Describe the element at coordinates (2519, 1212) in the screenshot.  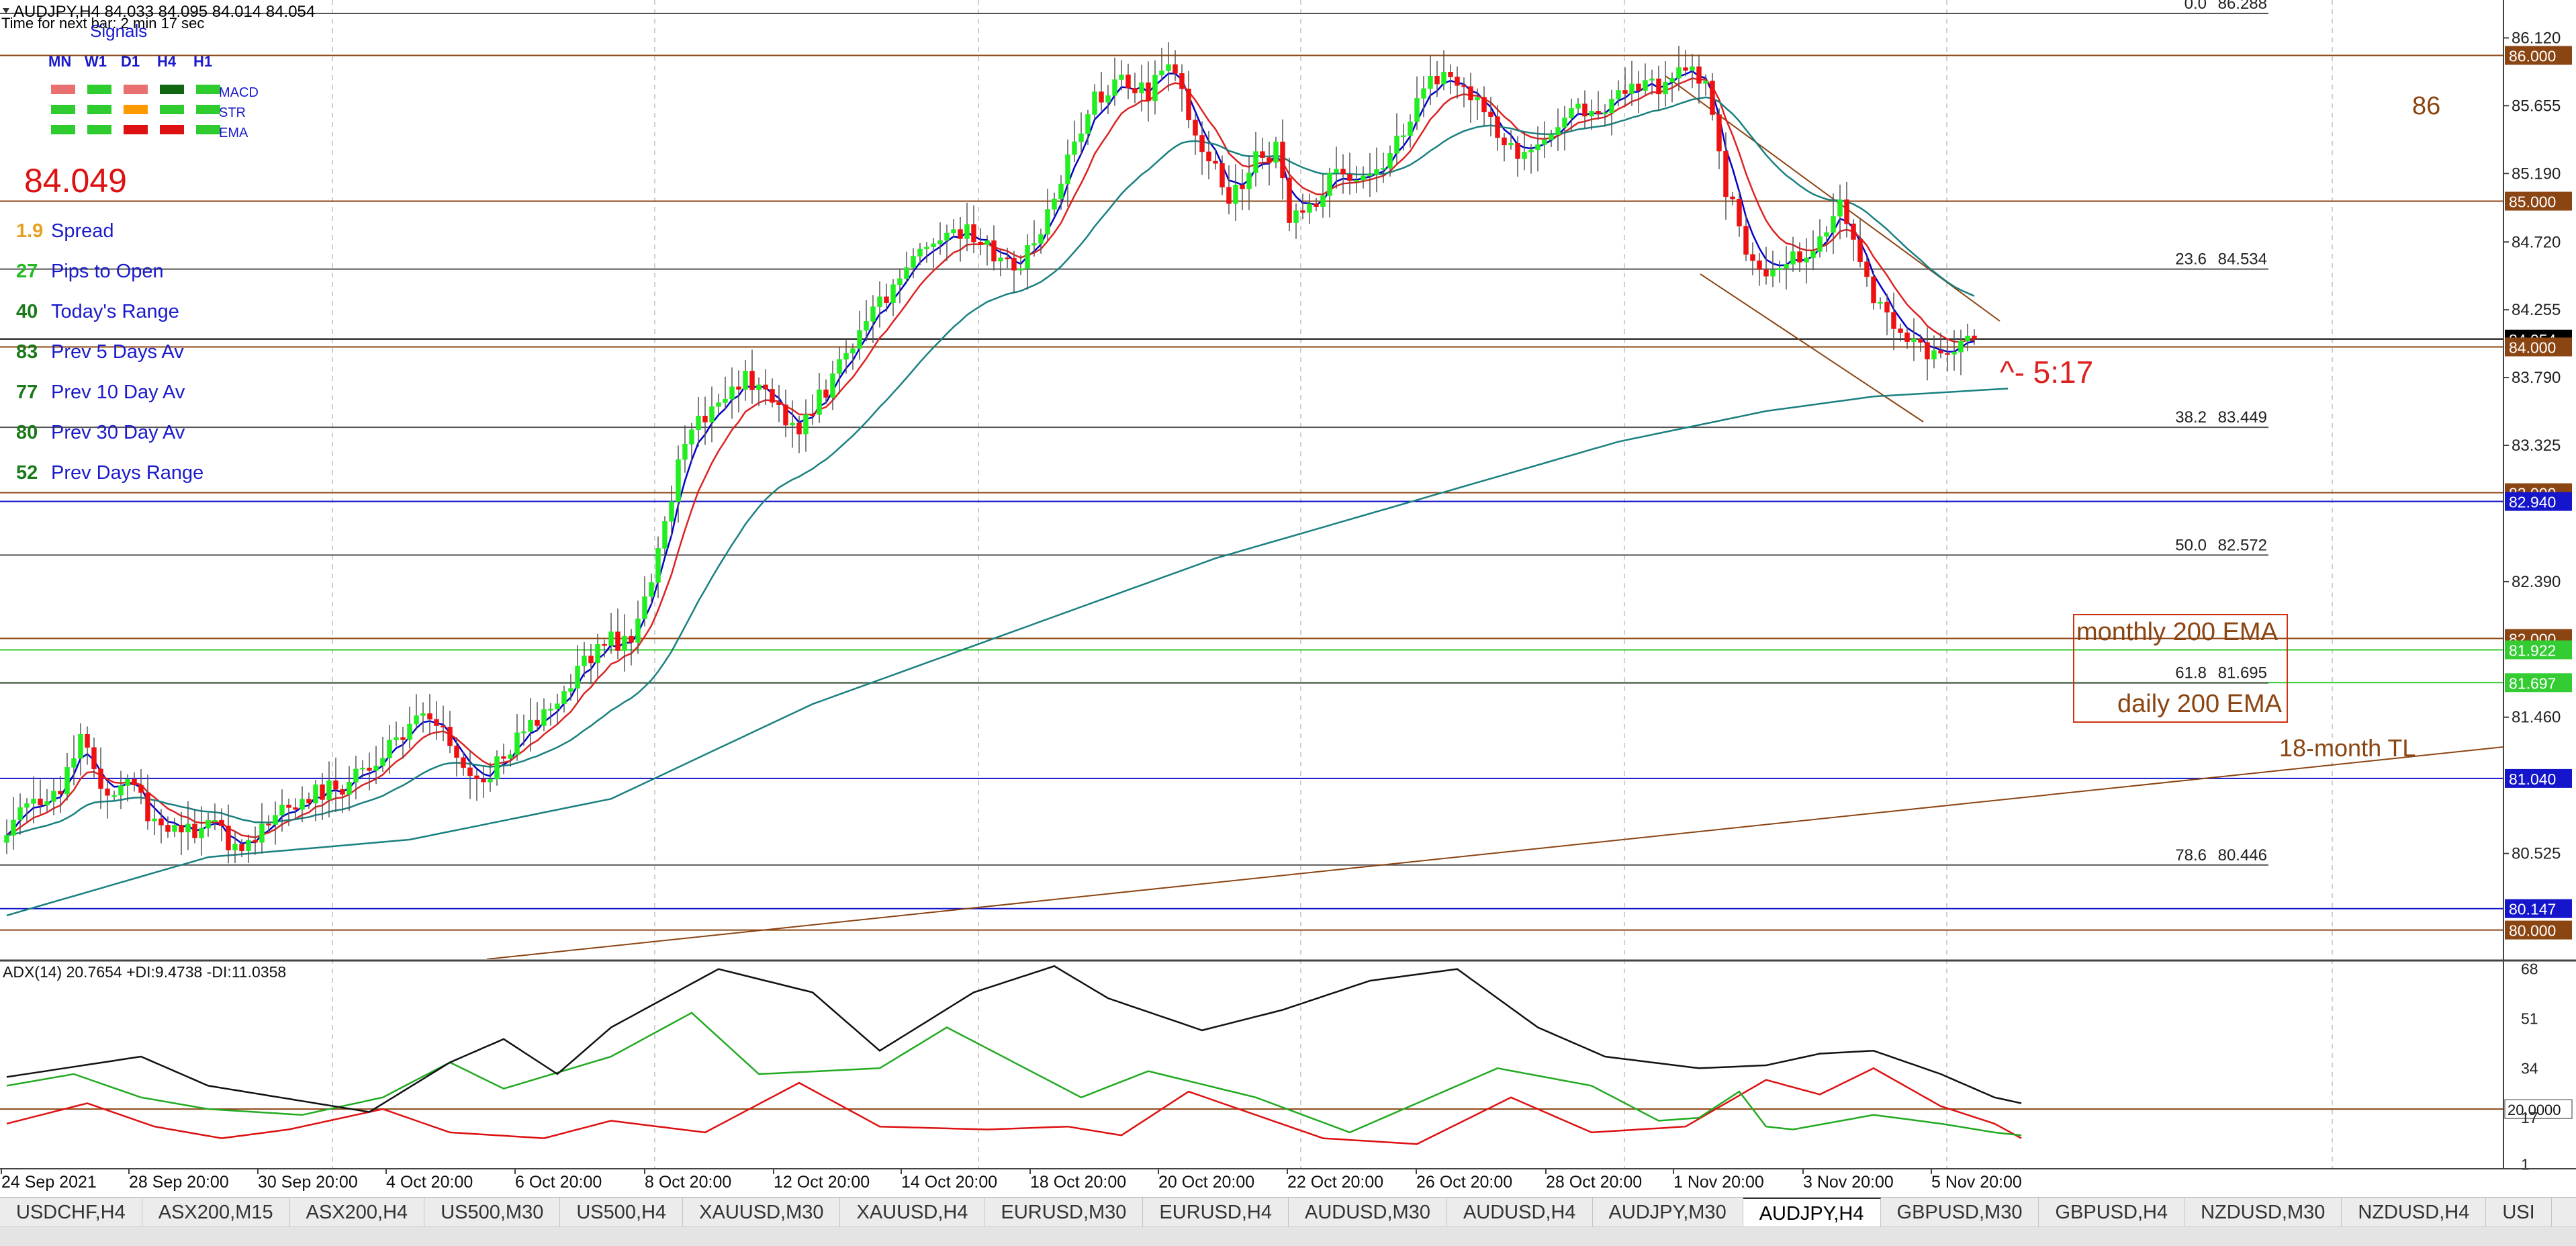
I see `tab-usi: USI` at that location.